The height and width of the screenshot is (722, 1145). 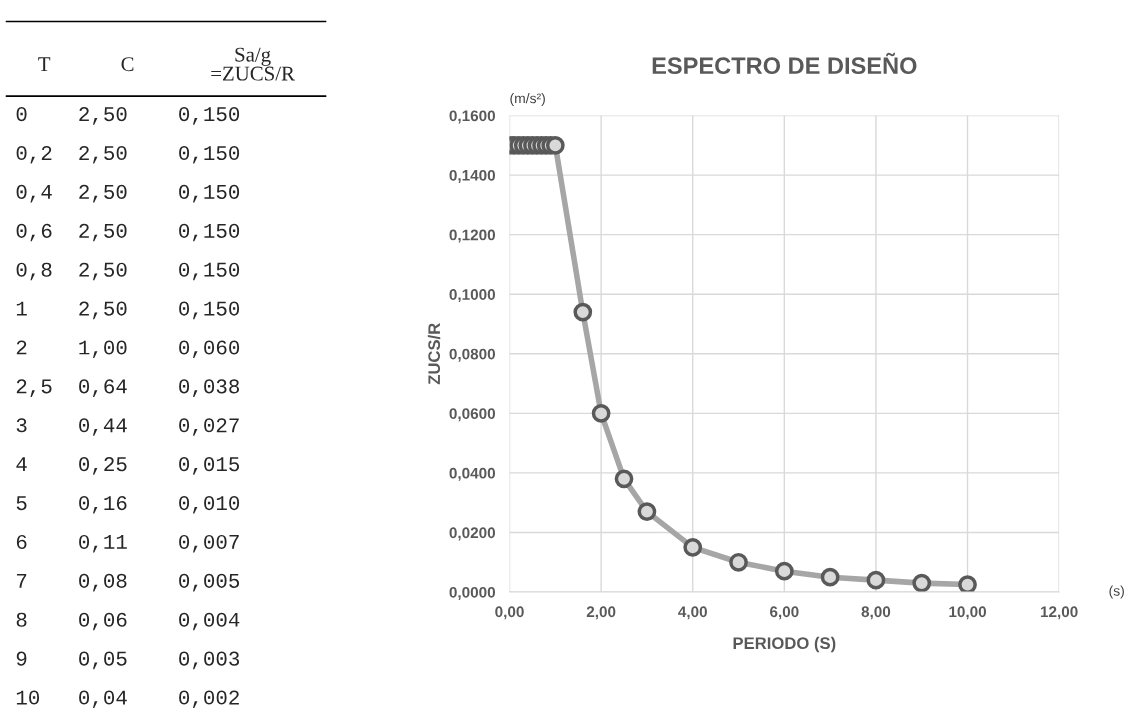 I want to click on y-tick-label: 0,1200, so click(x=472, y=236).